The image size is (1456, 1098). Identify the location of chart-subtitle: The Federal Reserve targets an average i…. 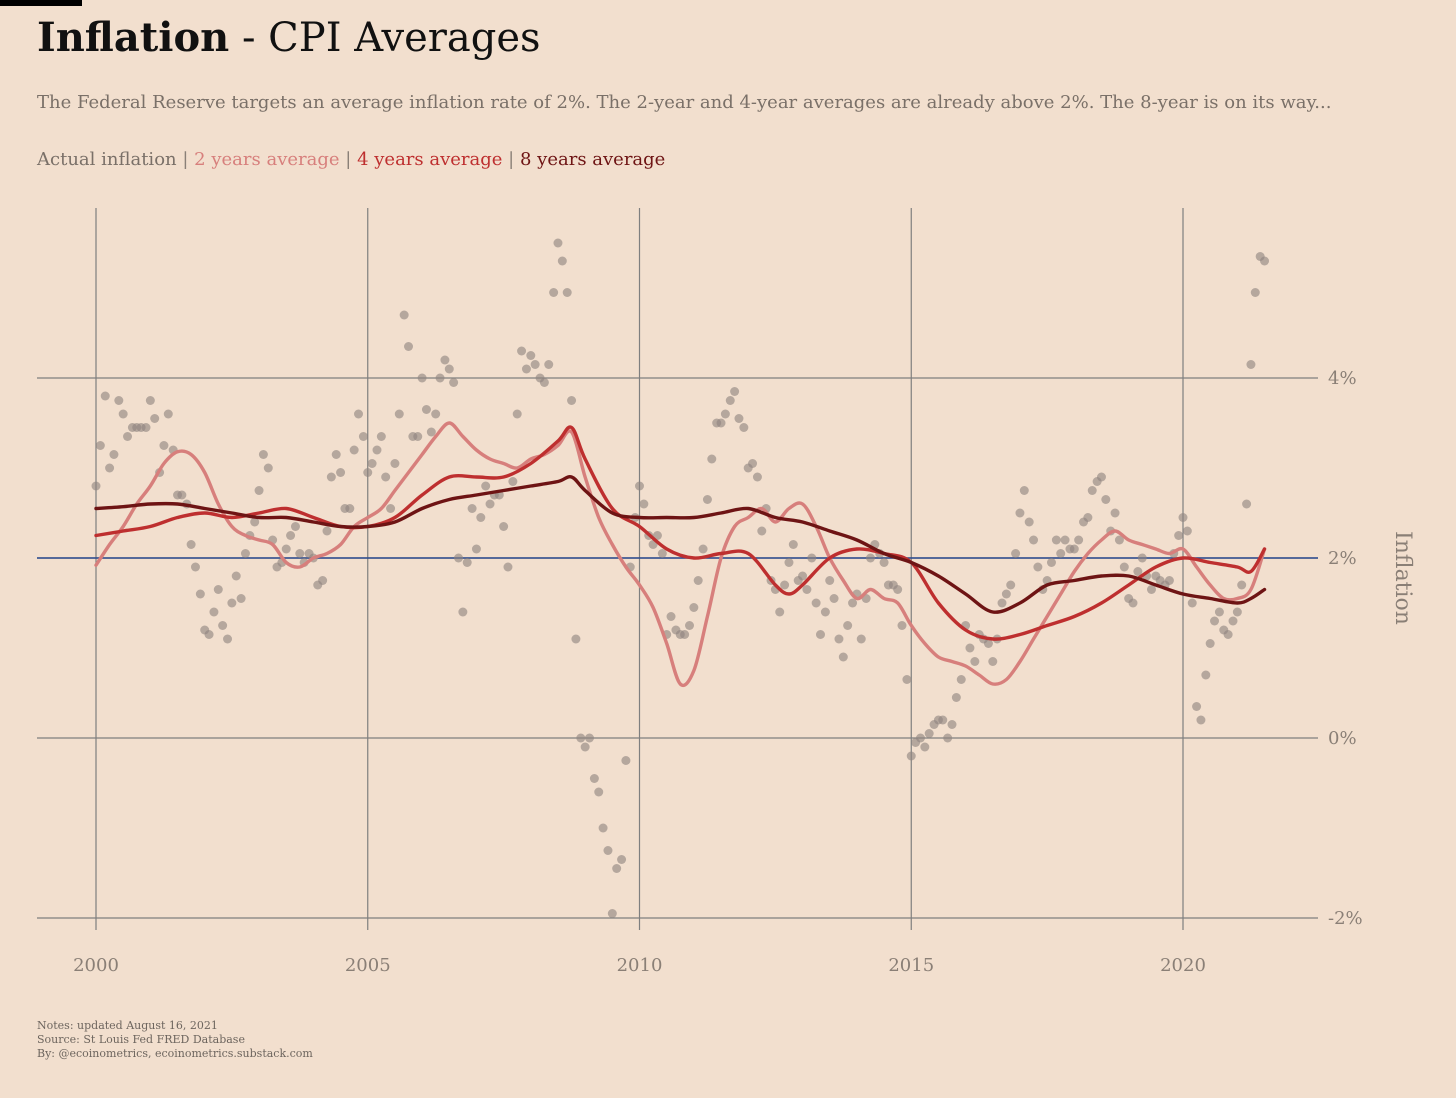
(684, 102).